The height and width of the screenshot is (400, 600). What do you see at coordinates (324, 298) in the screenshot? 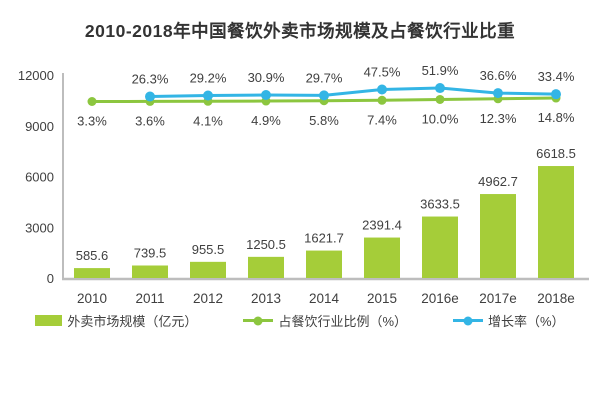
I see `x-axis-label: 2014` at bounding box center [324, 298].